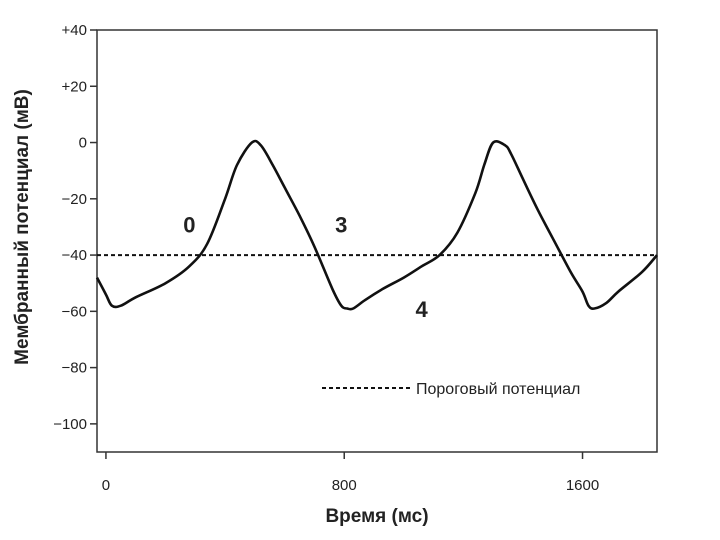 The image size is (720, 540). Describe the element at coordinates (74, 199) in the screenshot. I see `y-tick-label: −20` at that location.